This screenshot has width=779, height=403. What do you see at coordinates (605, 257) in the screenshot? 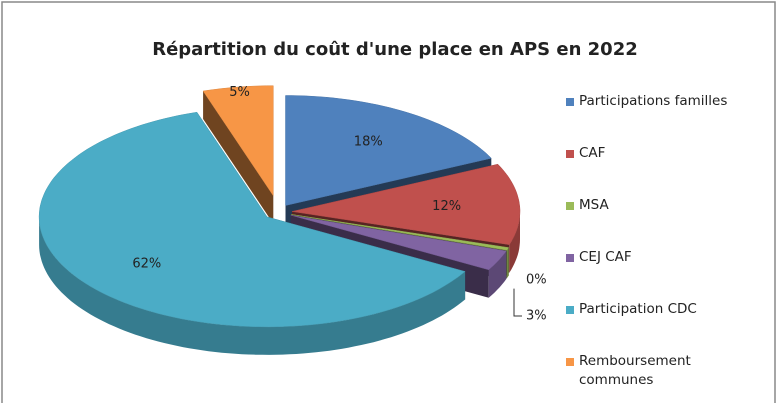
I see `legend-label: CEJ CAF` at bounding box center [605, 257].